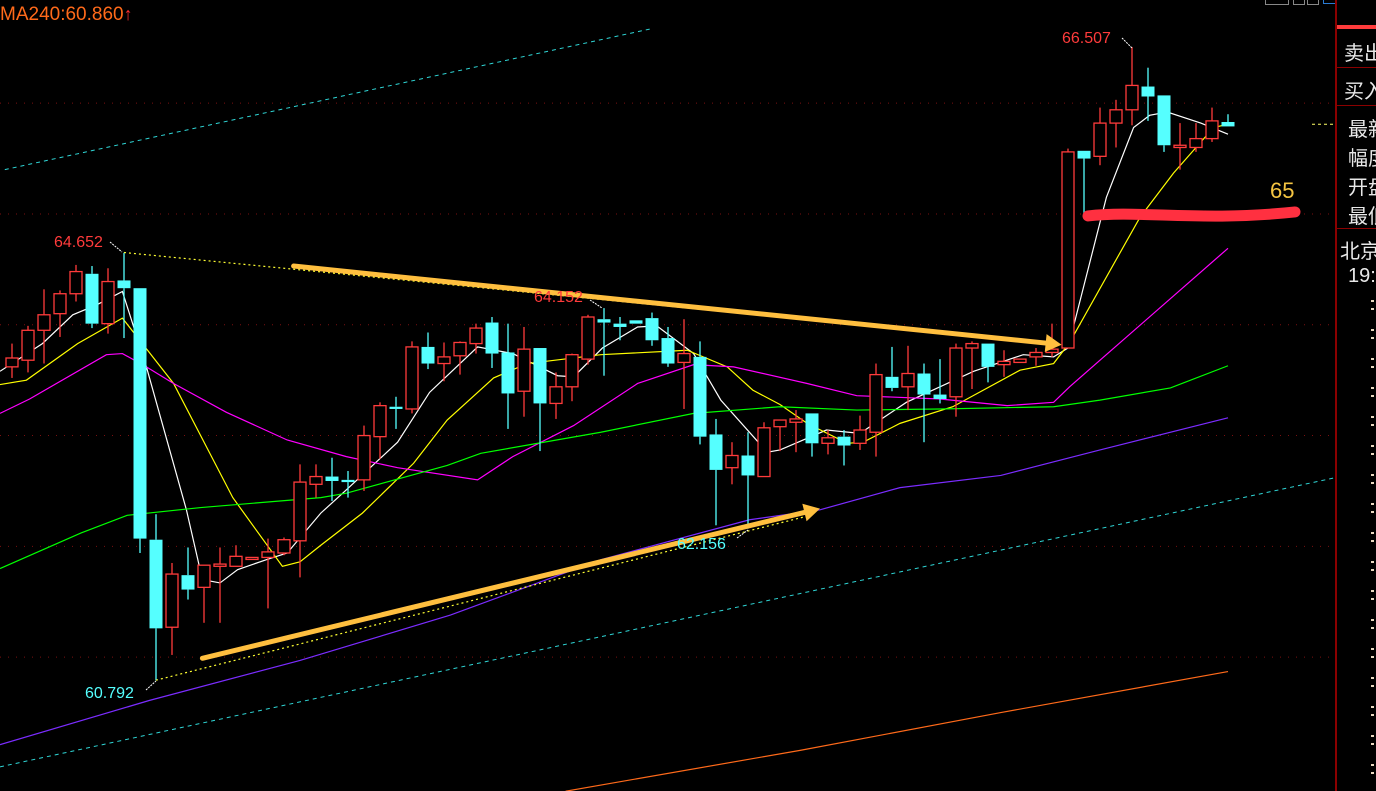 The width and height of the screenshot is (1376, 791). I want to click on level-65-label: 65, so click(1282, 190).